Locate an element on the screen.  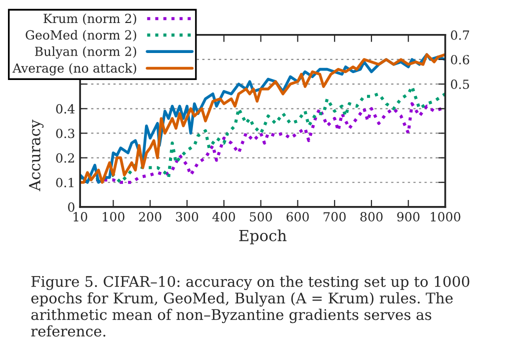
y2-tick-label: 0.7 is located at coordinates (460, 35).